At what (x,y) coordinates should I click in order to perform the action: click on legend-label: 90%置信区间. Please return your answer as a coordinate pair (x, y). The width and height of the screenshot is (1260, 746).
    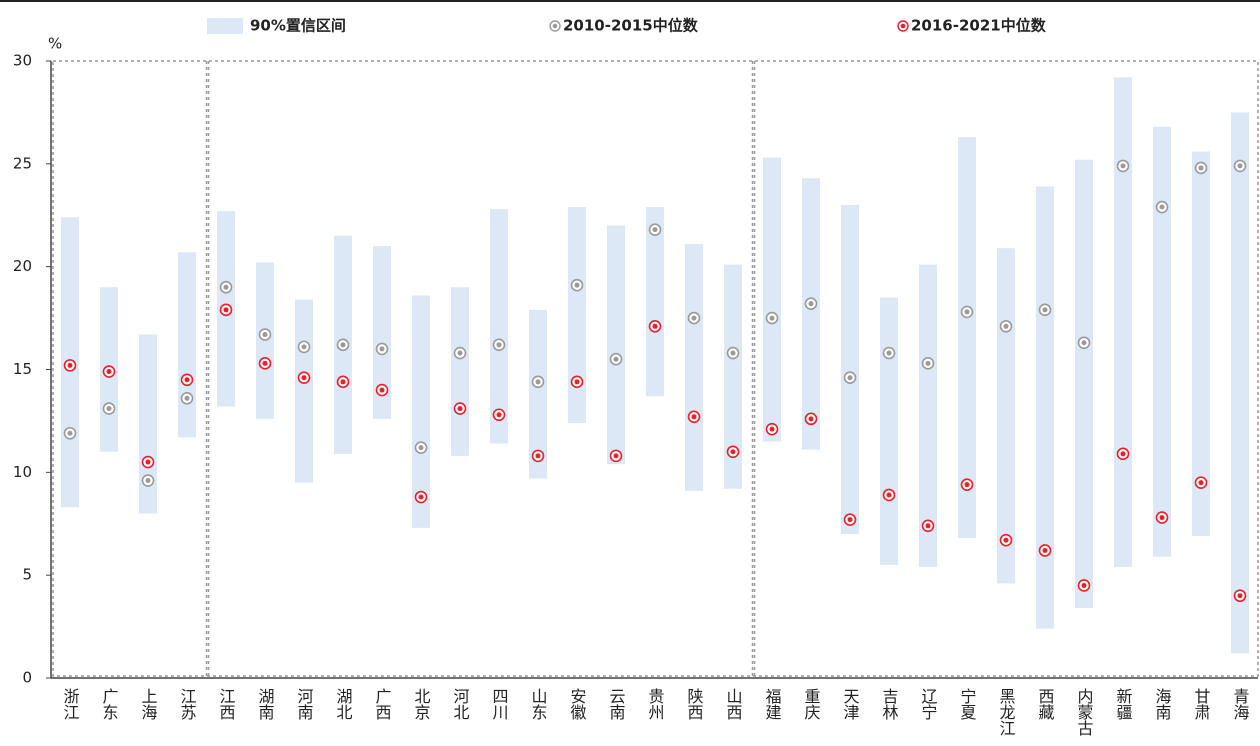
    Looking at the image, I should click on (298, 26).